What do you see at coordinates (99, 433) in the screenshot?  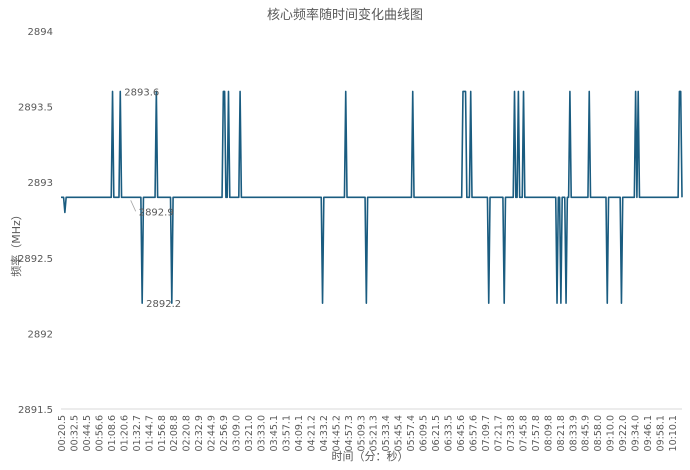 I see `x-tick-label: 00:56.6` at bounding box center [99, 433].